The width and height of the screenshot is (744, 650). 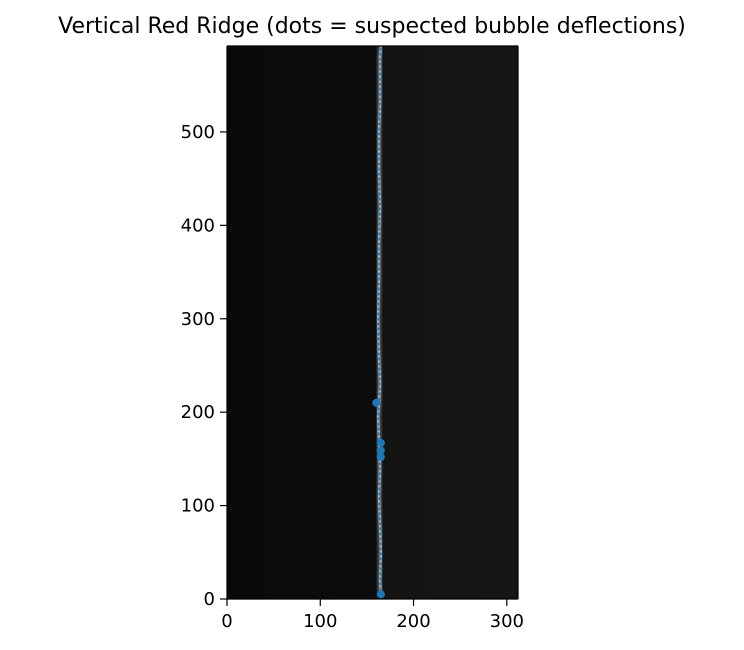 What do you see at coordinates (378, 498) in the screenshot?
I see `deflection-dots` at bounding box center [378, 498].